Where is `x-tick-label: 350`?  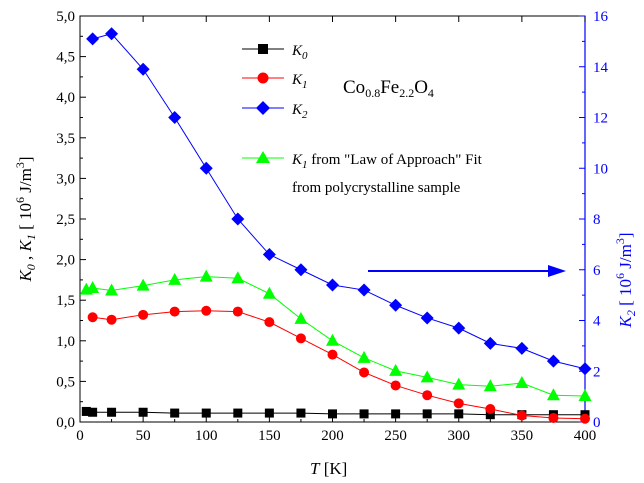 x-tick-label: 350 is located at coordinates (522, 436).